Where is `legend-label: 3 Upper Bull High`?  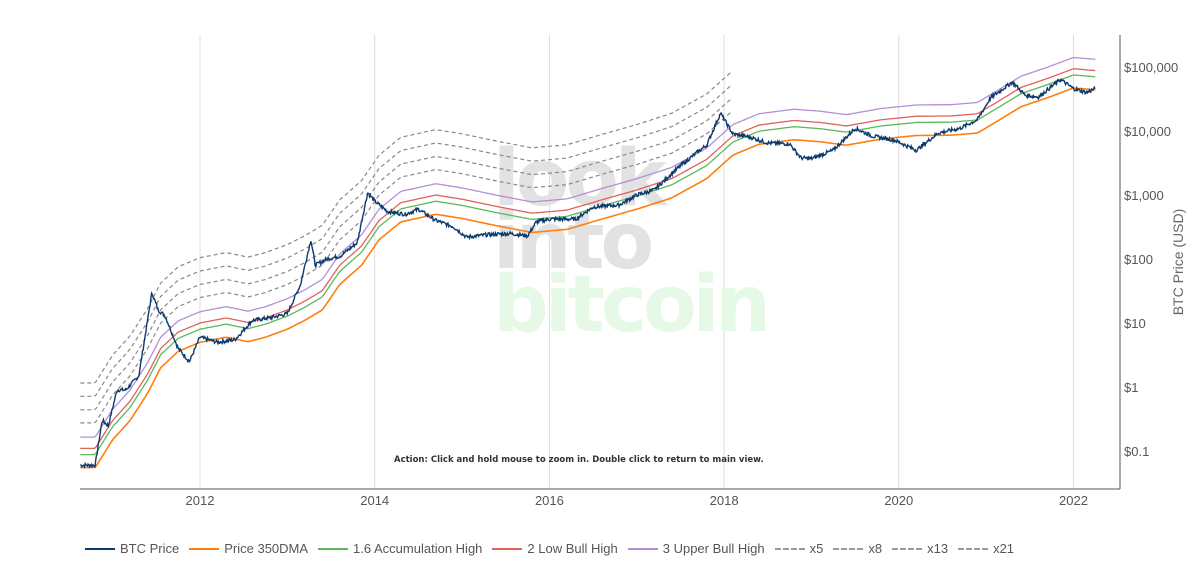
legend-label: 3 Upper Bull High is located at coordinates (713, 548).